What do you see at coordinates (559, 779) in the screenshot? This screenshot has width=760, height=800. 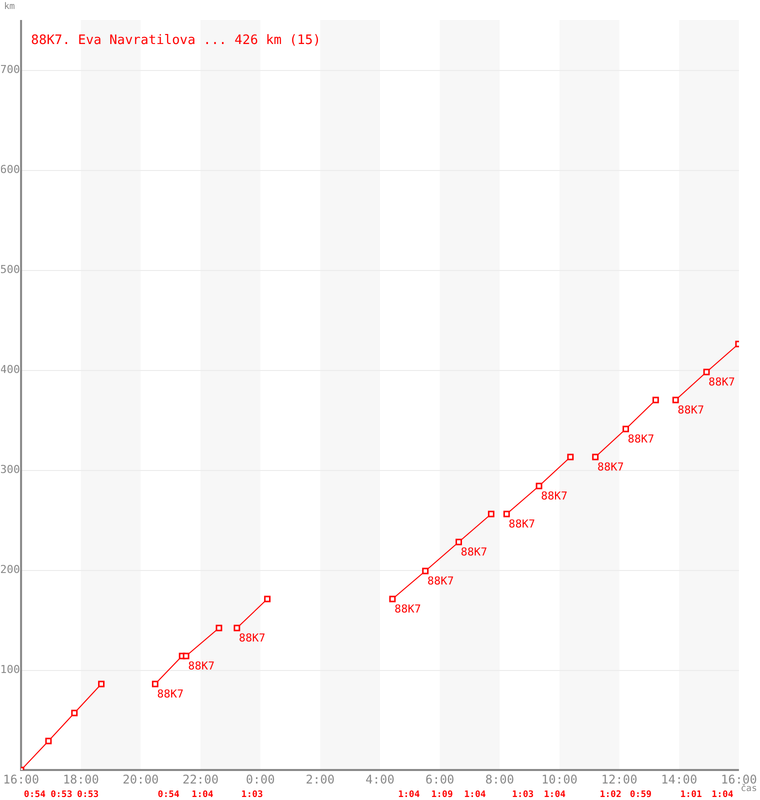 I see `x-tick-label: 10:00` at bounding box center [559, 779].